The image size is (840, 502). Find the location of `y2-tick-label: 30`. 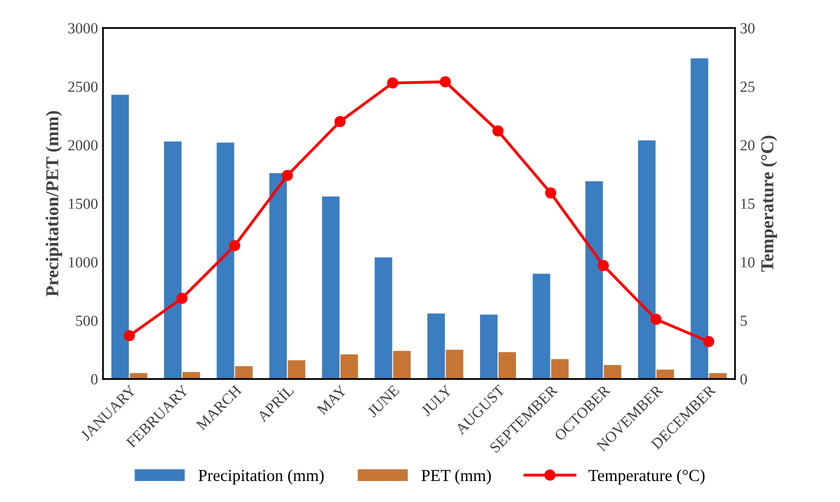

y2-tick-label: 30 is located at coordinates (747, 28).